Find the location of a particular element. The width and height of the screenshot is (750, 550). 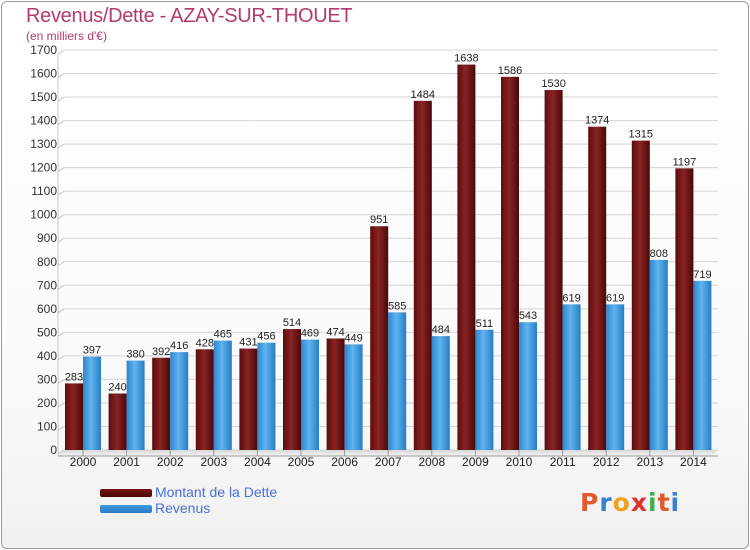

y-tick-label: 800 is located at coordinates (47, 262).